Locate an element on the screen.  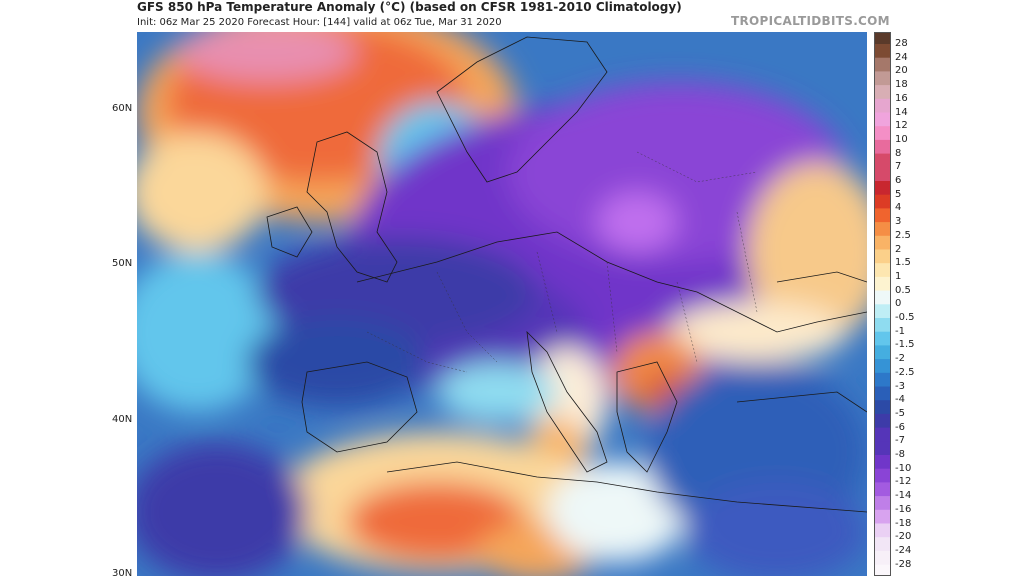
colorbar-tick-label: -10 is located at coordinates (903, 468).